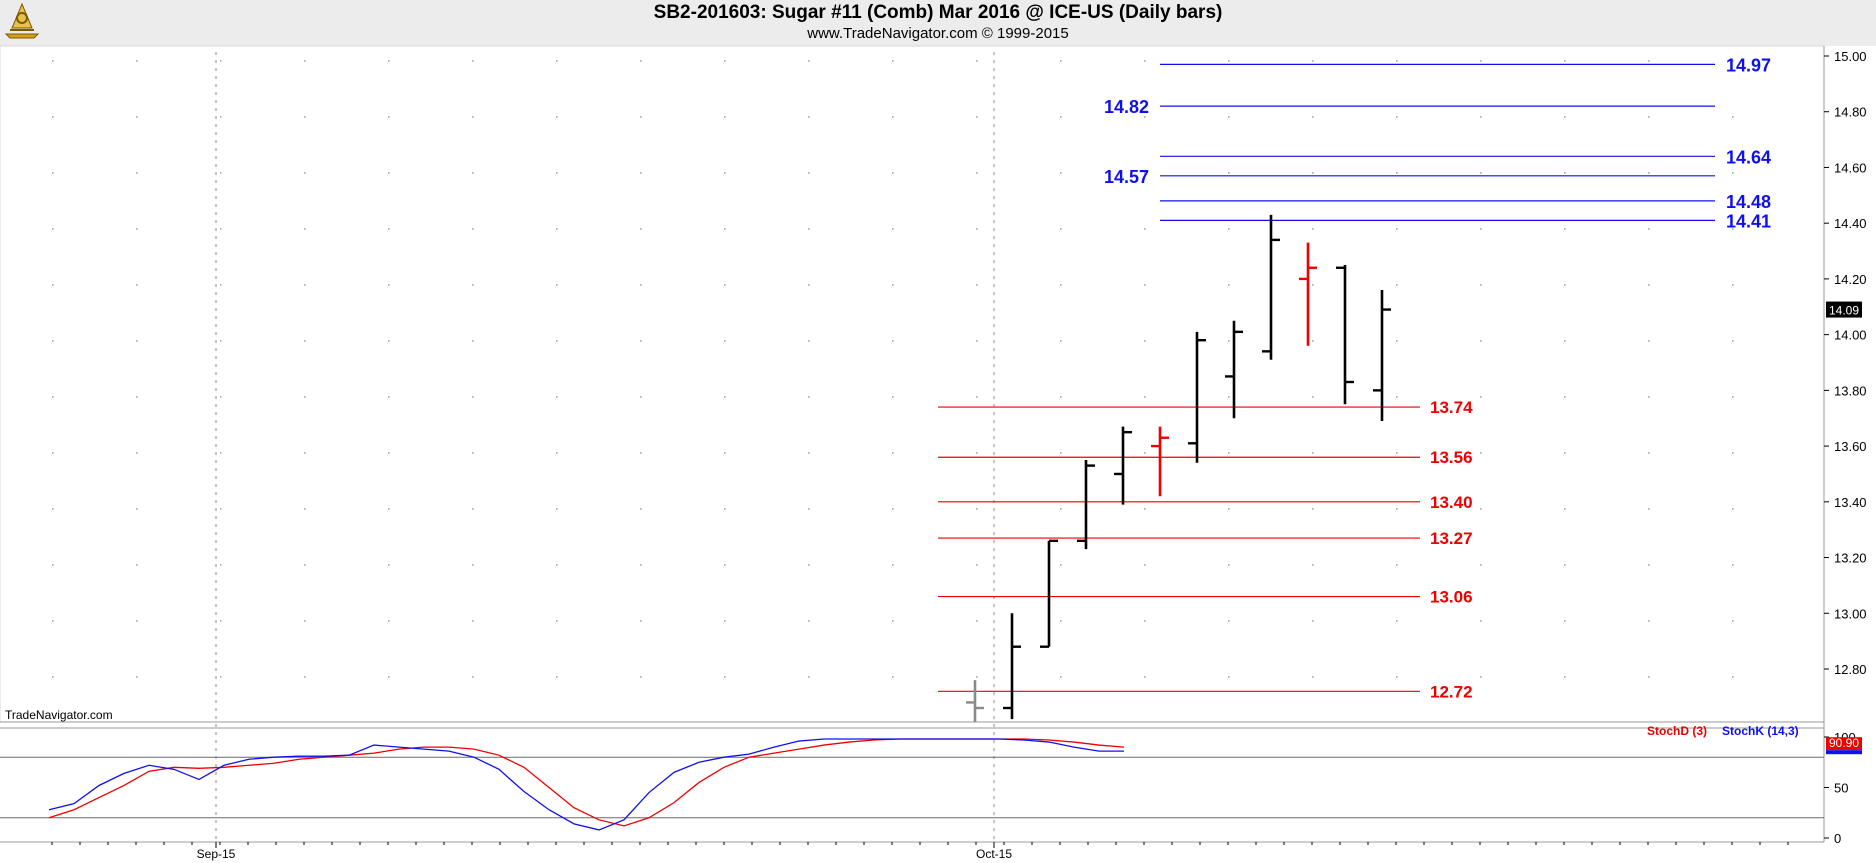 This screenshot has height=863, width=1876. Describe the element at coordinates (1850, 558) in the screenshot. I see `price-tick-label: 13.20` at that location.